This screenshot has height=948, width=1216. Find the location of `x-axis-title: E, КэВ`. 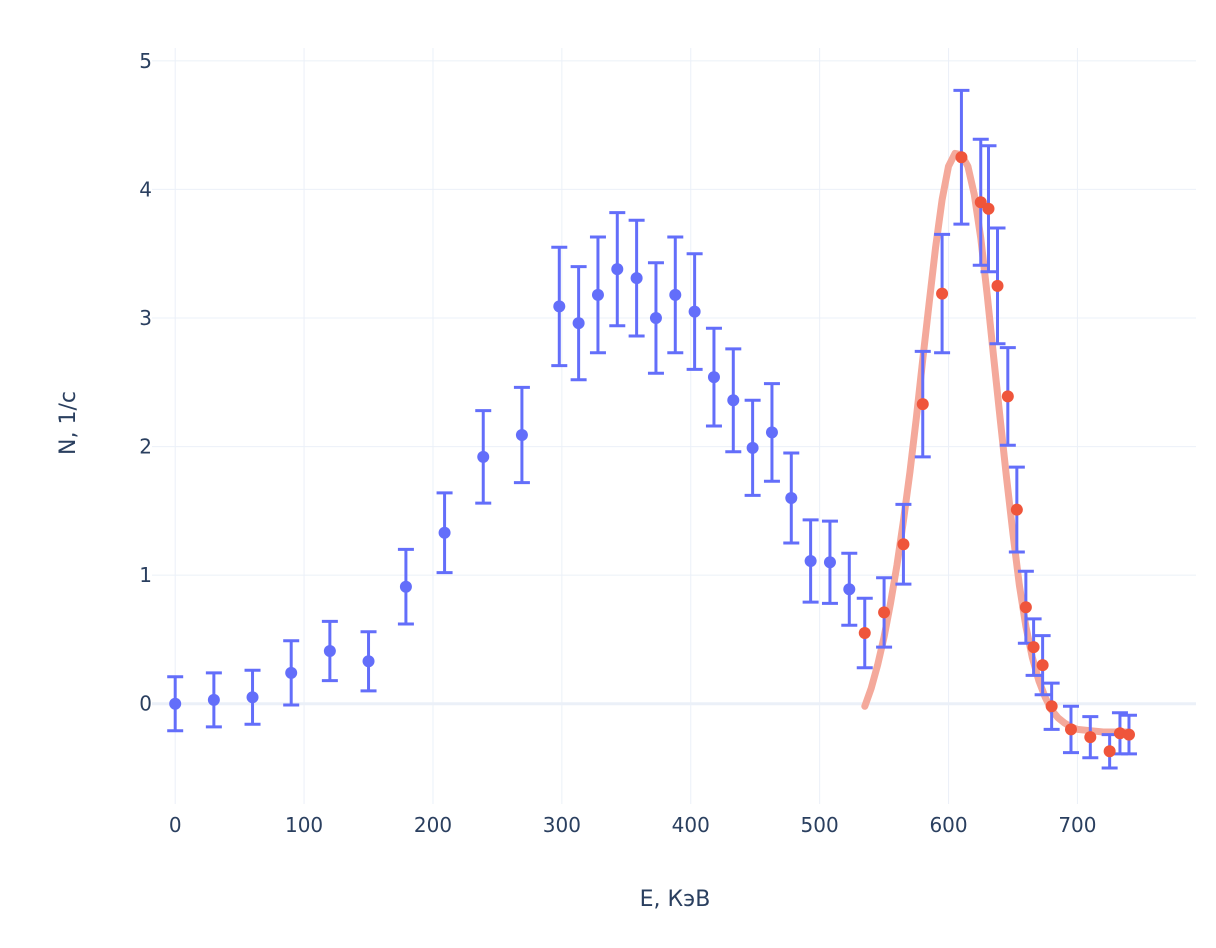

x-axis-title: E, КэВ is located at coordinates (675, 899).